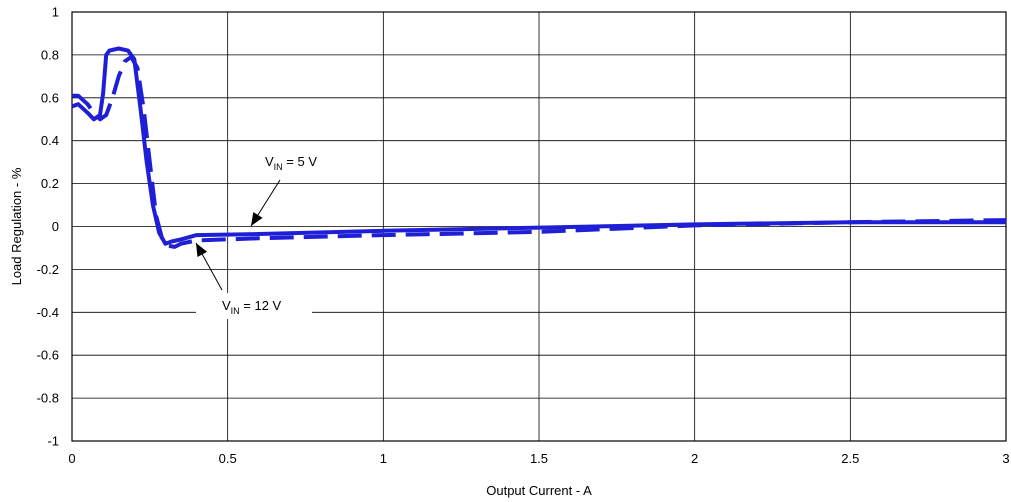  Describe the element at coordinates (226, 305) in the screenshot. I see `annotation-vin-12v-prefix: V` at that location.